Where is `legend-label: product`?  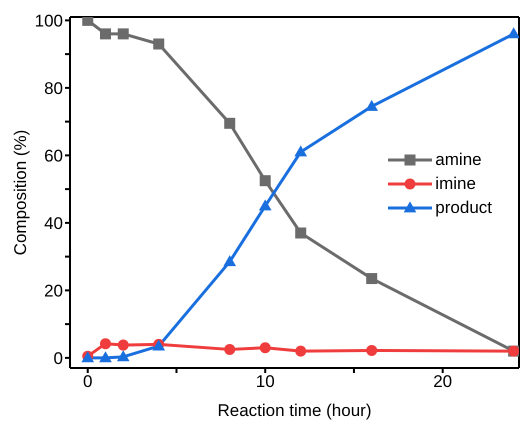
legend-label: product is located at coordinates (463, 208).